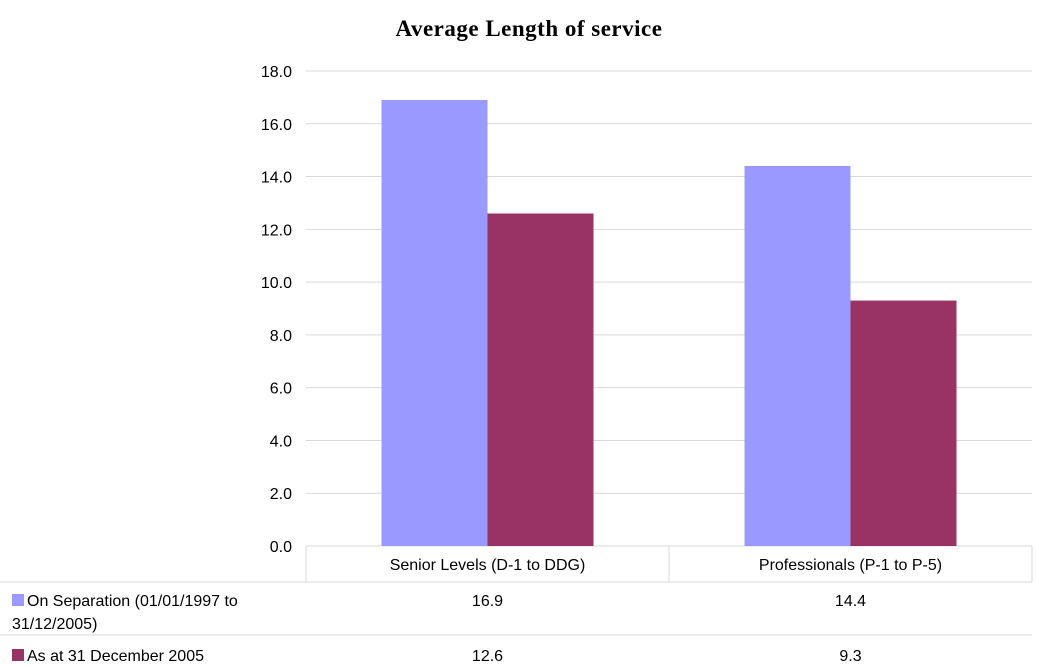 Image resolution: width=1038 pixels, height=666 pixels. I want to click on y-tick-label: 0.0, so click(281, 547).